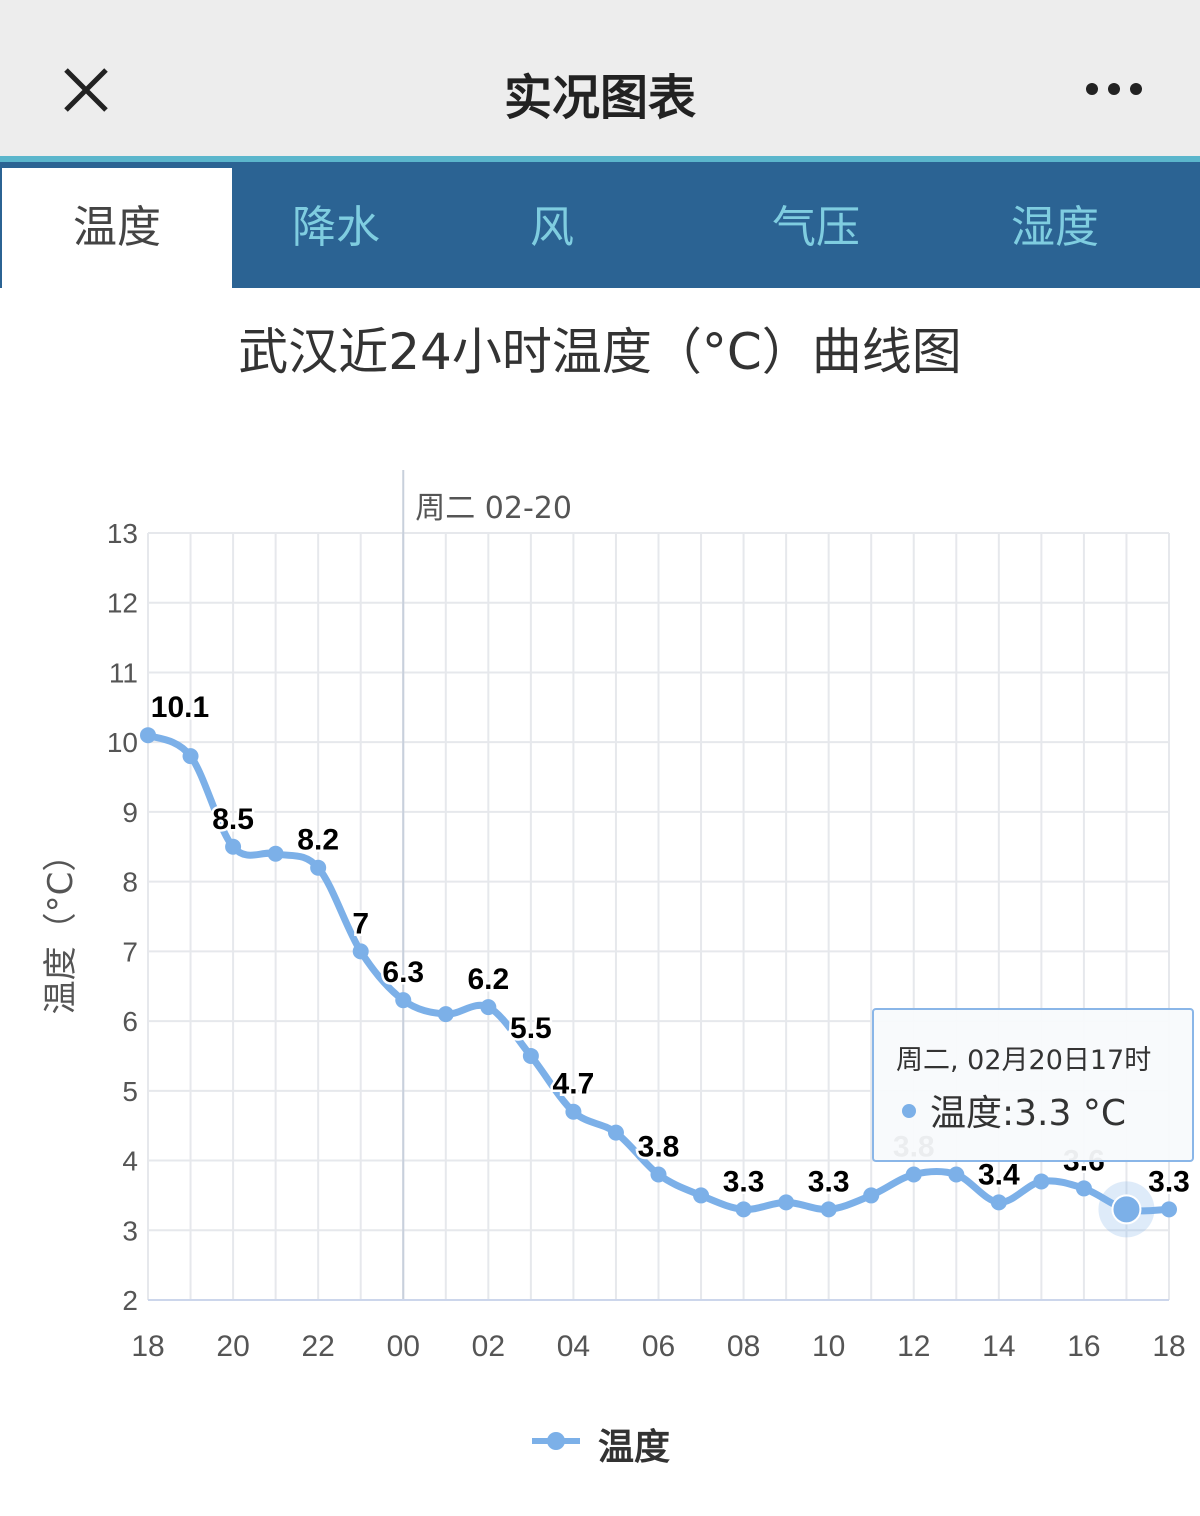 This screenshot has width=1200, height=1516. Describe the element at coordinates (61, 926) in the screenshot. I see `y-axis-label: 温度（°C）` at that location.